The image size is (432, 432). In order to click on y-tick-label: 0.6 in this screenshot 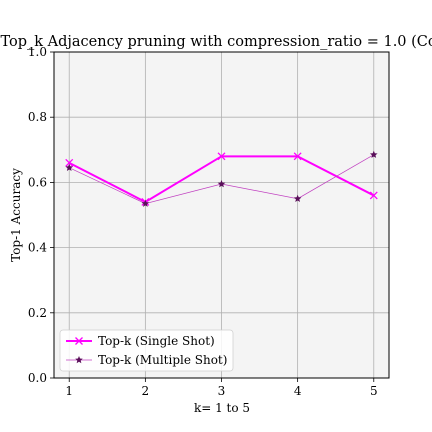, I will do `click(37, 182)`.